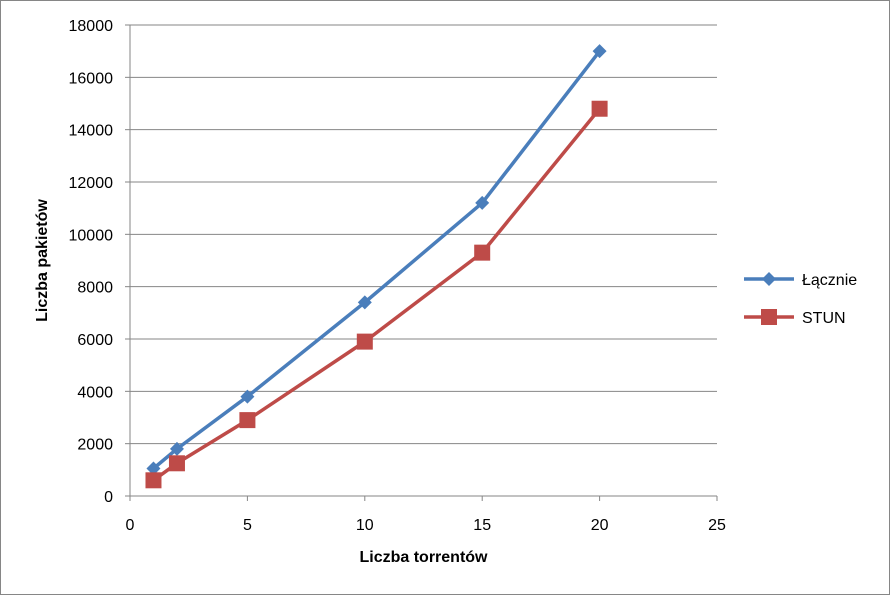 This screenshot has width=890, height=595. I want to click on x-tick-label: 20, so click(600, 525).